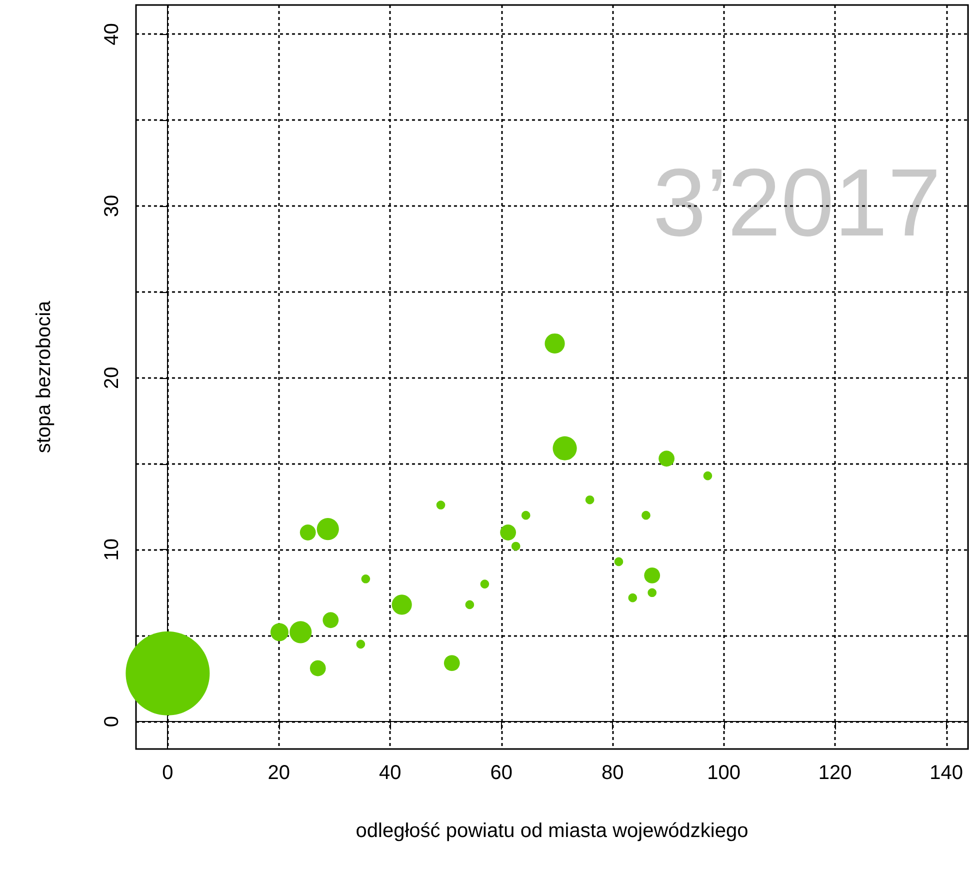 Image resolution: width=969 pixels, height=882 pixels. Describe the element at coordinates (44, 377) in the screenshot. I see `y-axis-title: stopa bezrobocia` at that location.